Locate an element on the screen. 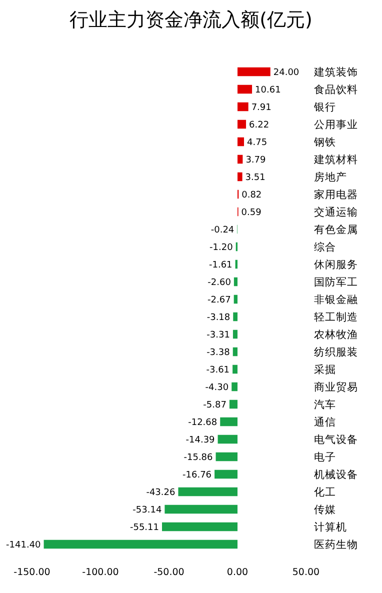 This screenshot has width=382, height=593. data-label: -53.14 is located at coordinates (147, 510).